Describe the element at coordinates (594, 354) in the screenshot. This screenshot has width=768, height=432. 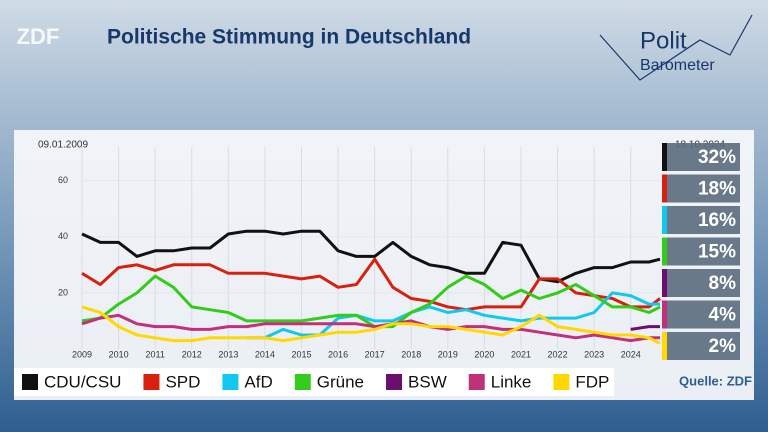
I see `x-tick-label: 2023` at that location.